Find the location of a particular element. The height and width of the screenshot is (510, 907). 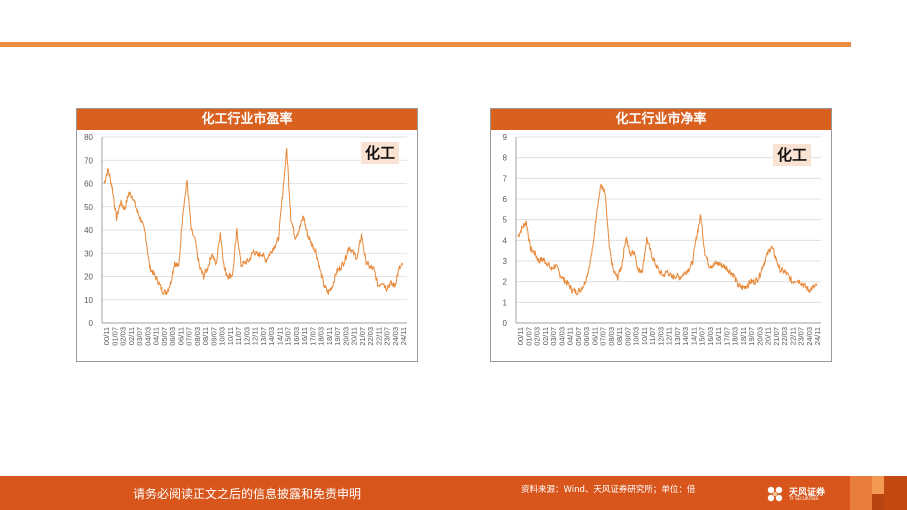

x-tick-label: 16/03 is located at coordinates (296, 336).